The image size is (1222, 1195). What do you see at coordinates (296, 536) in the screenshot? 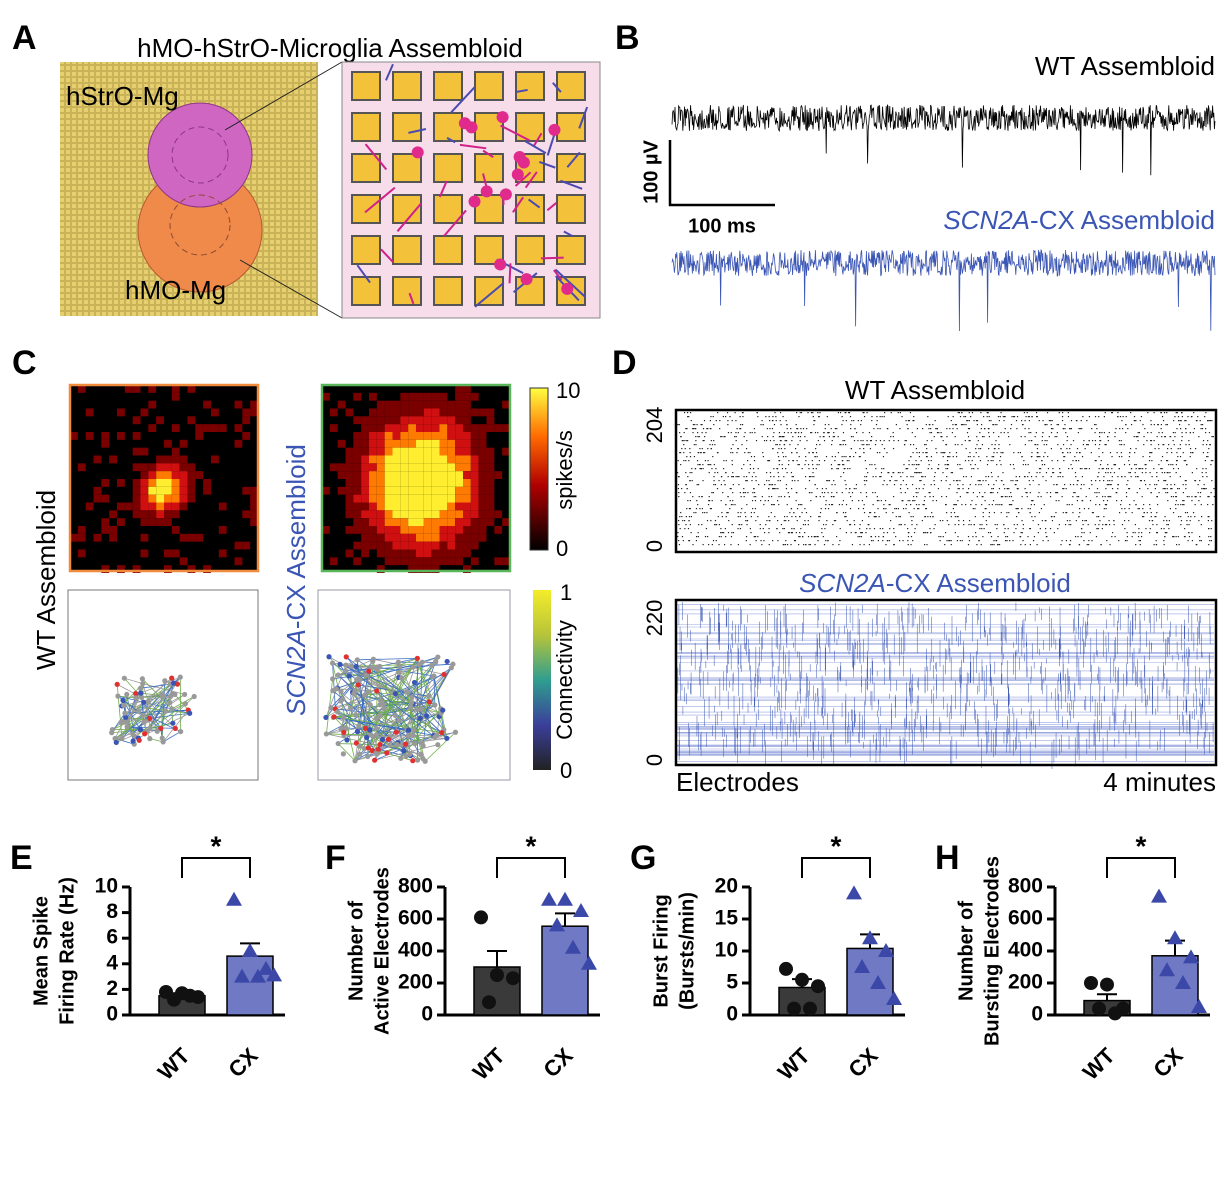
I see `label: -CX Assembloid` at bounding box center [296, 536].